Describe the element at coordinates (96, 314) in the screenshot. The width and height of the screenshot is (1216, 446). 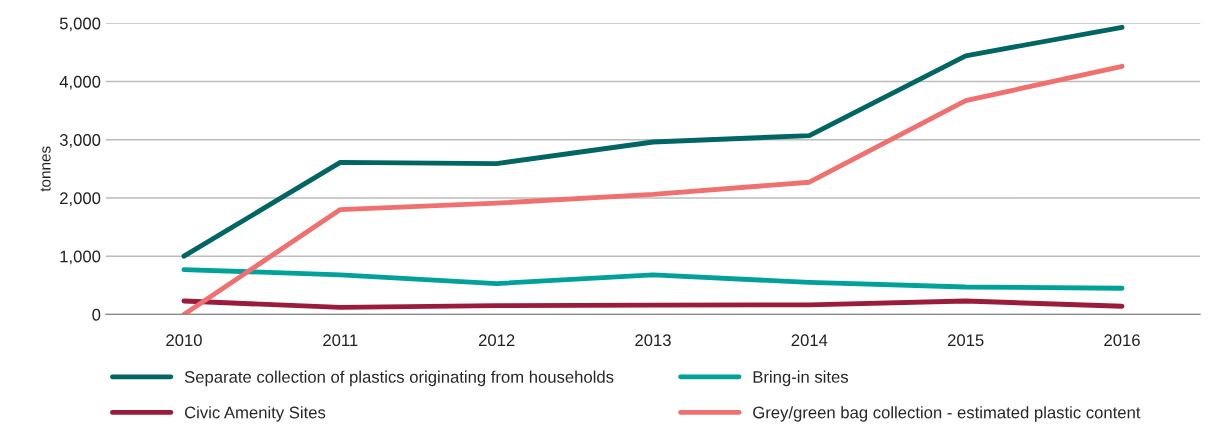
I see `y-tick-label: 0` at that location.